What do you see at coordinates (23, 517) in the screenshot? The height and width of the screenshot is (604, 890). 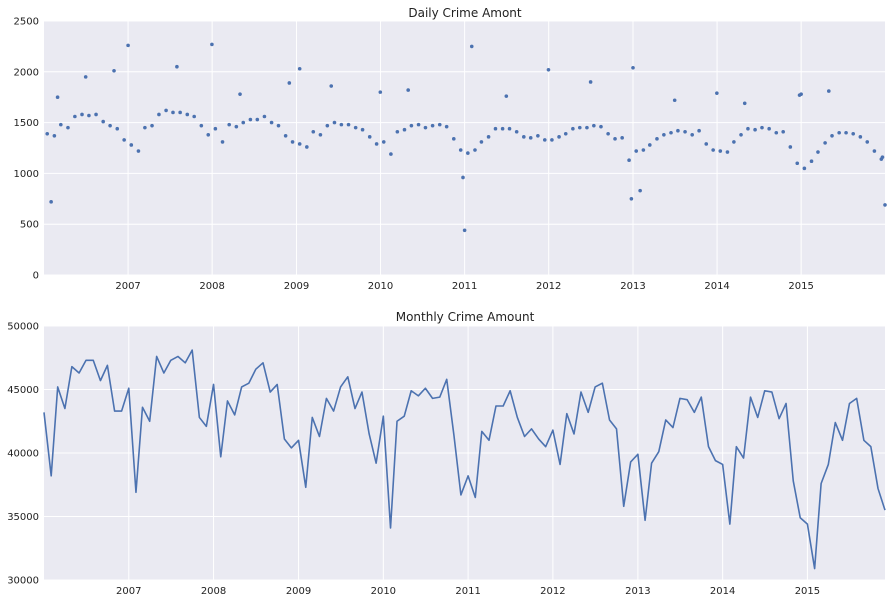 I see `y-tick-label: 35000` at bounding box center [23, 517].